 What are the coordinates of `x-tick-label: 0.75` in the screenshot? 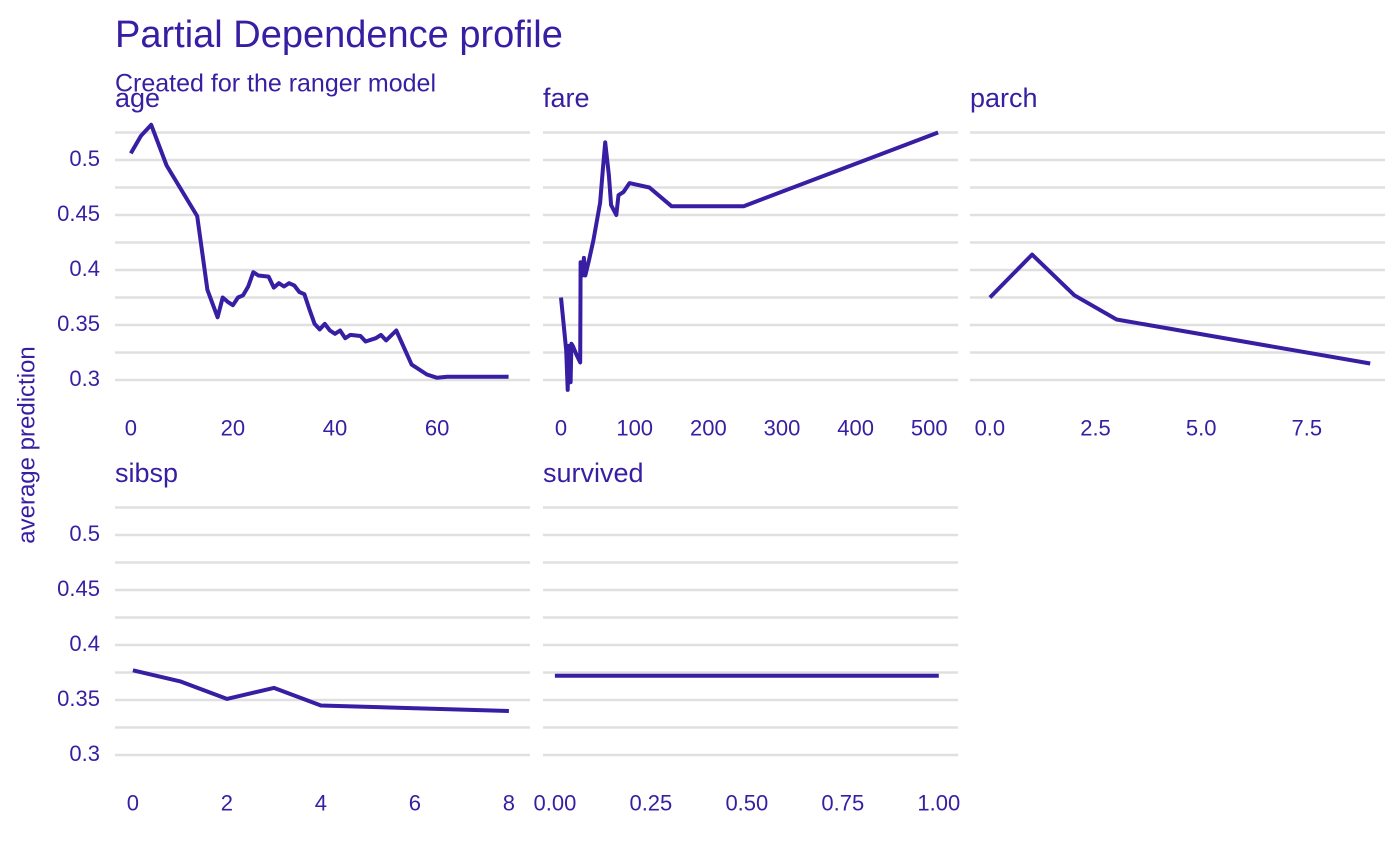 It's located at (842, 802).